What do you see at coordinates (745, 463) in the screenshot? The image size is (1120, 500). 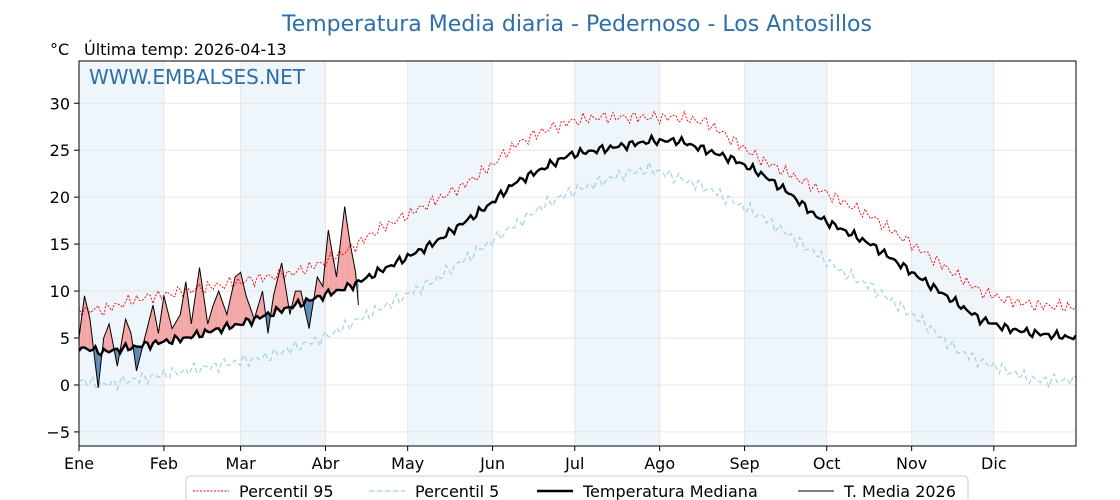 I see `x-tick-label-Sep: Sep` at bounding box center [745, 463].